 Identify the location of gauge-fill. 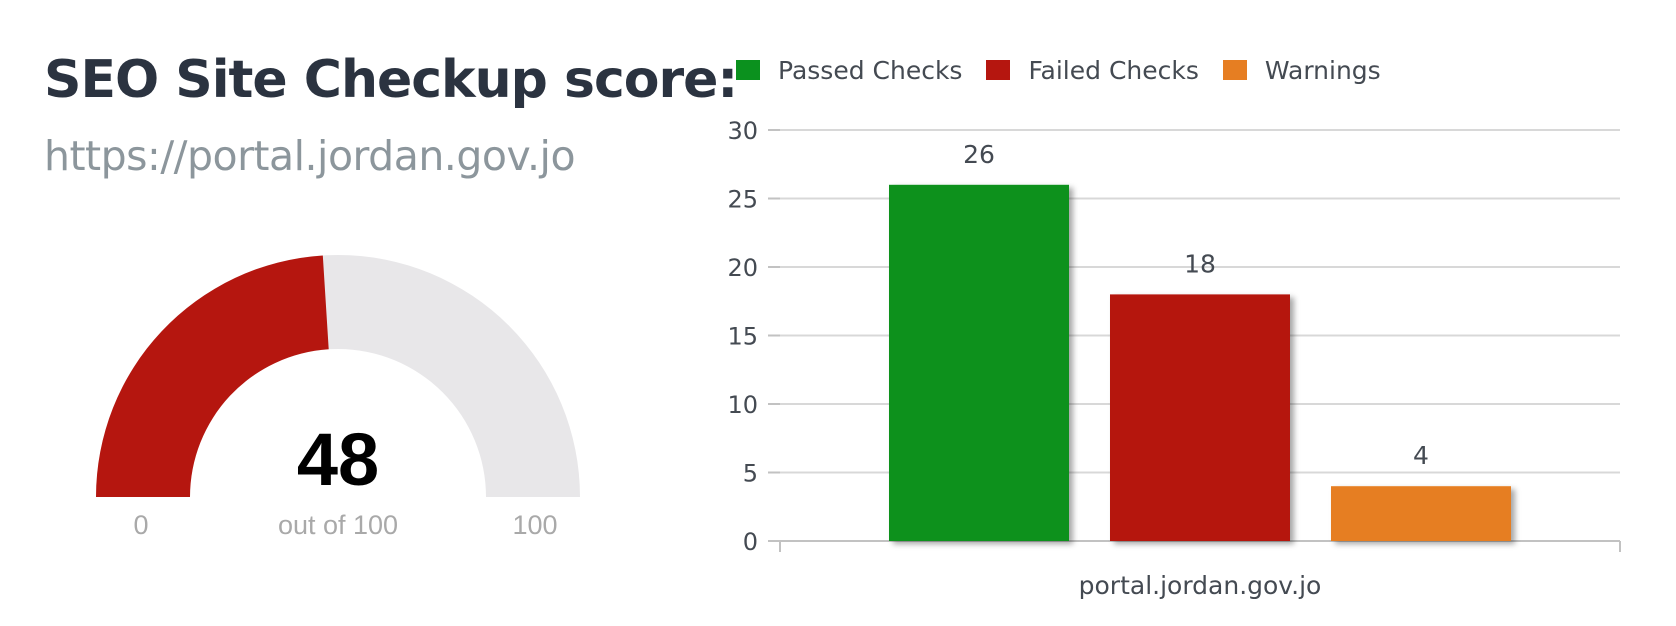
(212, 376).